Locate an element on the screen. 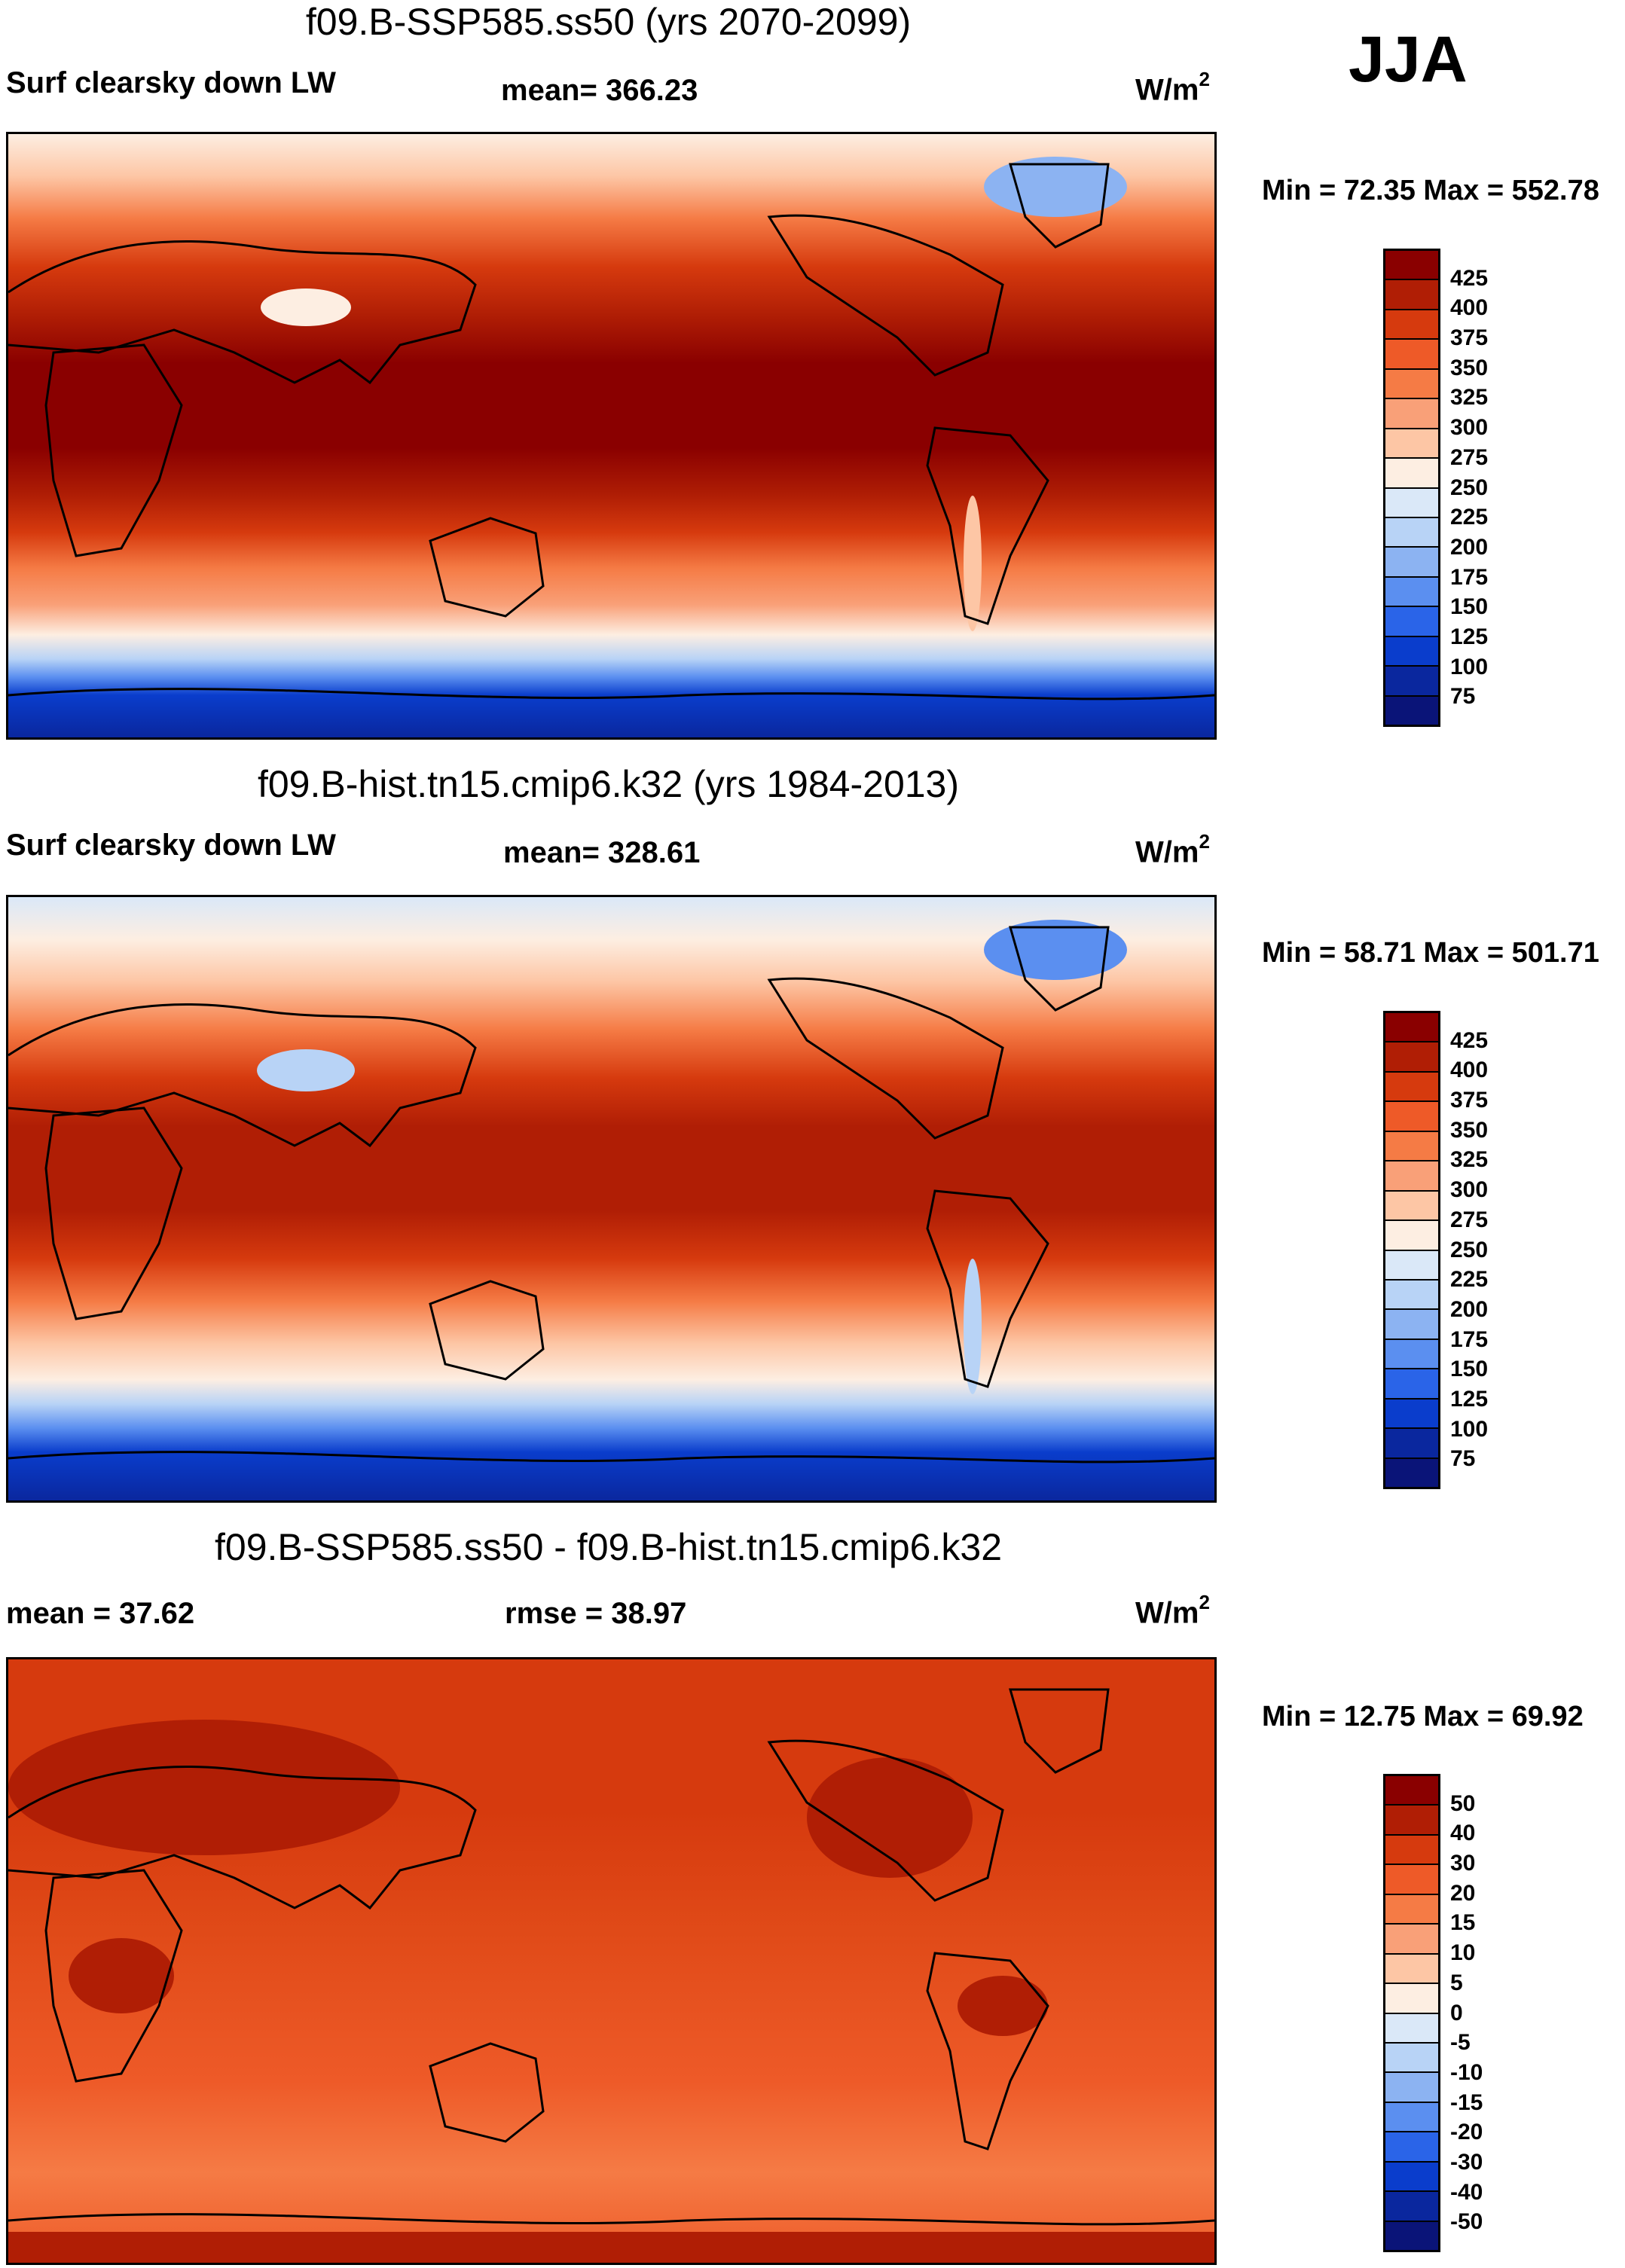 This screenshot has width=1625, height=2268. panel-1-variable-label: Surf clearsky down LW is located at coordinates (171, 83).